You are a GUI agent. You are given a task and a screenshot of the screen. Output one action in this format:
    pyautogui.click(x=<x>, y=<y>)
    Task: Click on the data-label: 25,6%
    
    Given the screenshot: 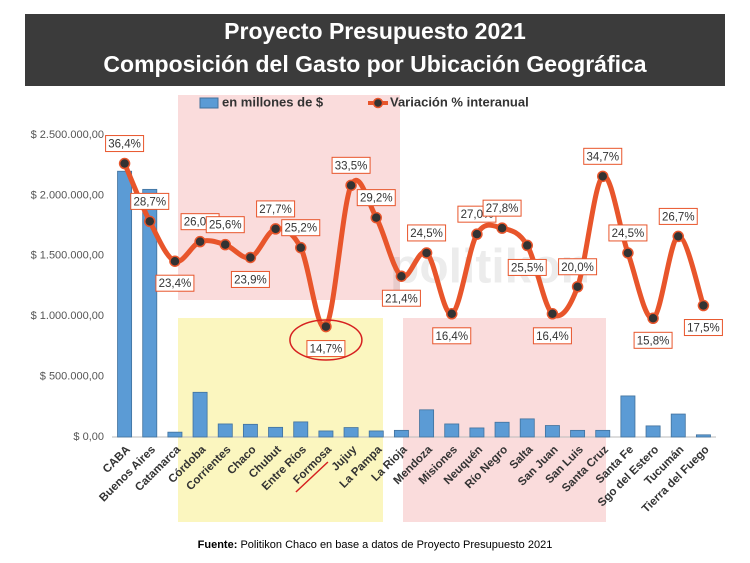 What is the action you would take?
    pyautogui.click(x=225, y=226)
    